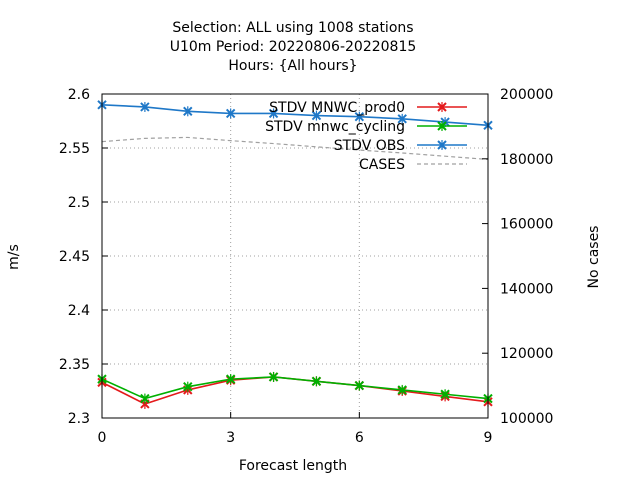  What do you see at coordinates (79, 311) in the screenshot?
I see `y-tick-label: 2.4` at bounding box center [79, 311].